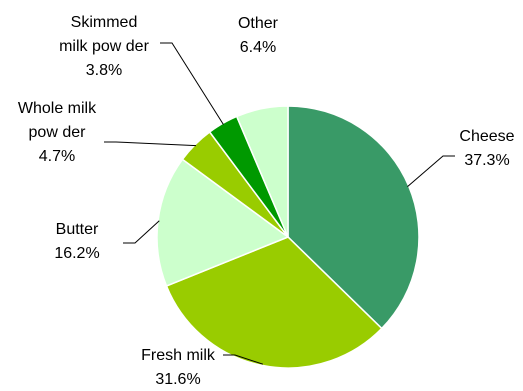  Describe the element at coordinates (57, 156) in the screenshot. I see `slice-value-label: 4.7%` at that location.